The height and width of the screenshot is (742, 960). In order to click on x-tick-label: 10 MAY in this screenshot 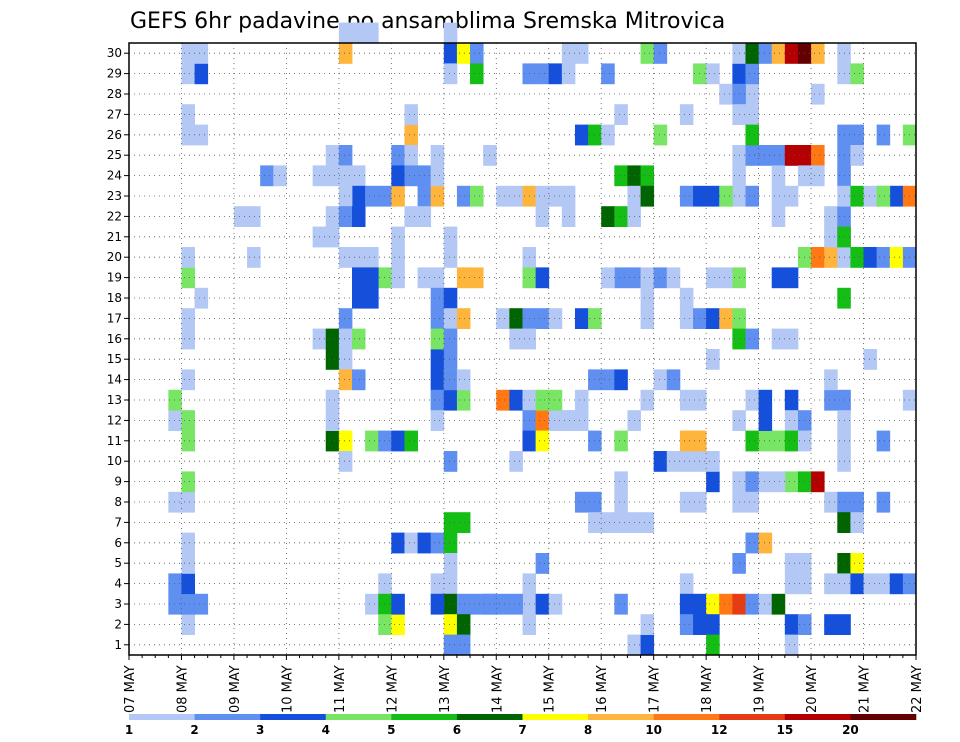, I will do `click(287, 689)`.